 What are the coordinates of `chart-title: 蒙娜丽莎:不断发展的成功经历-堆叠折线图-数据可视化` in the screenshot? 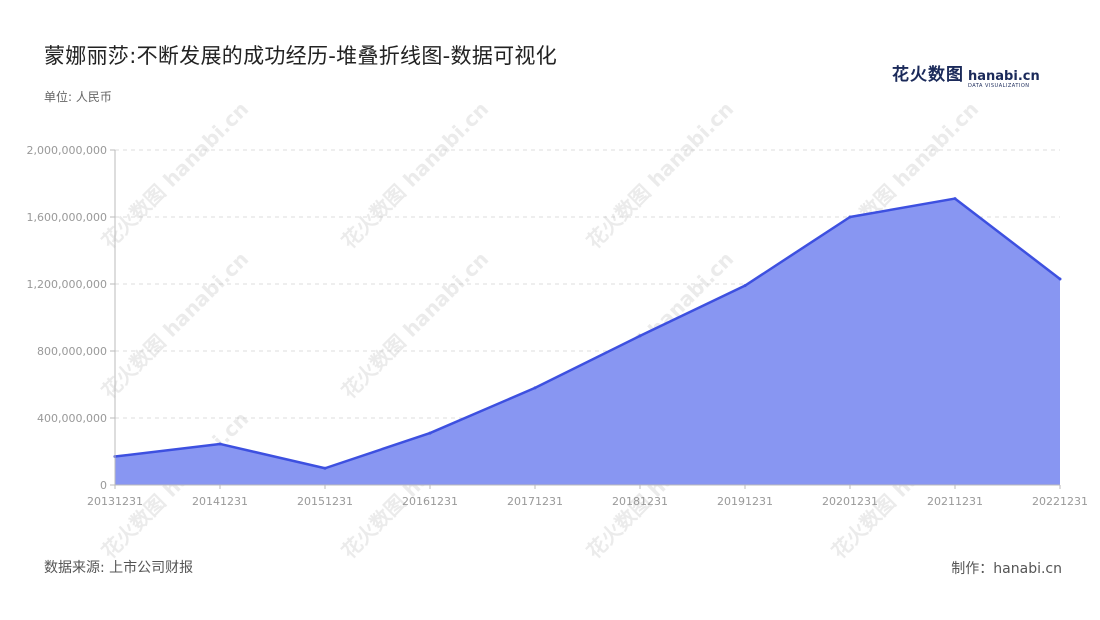 It's located at (301, 56).